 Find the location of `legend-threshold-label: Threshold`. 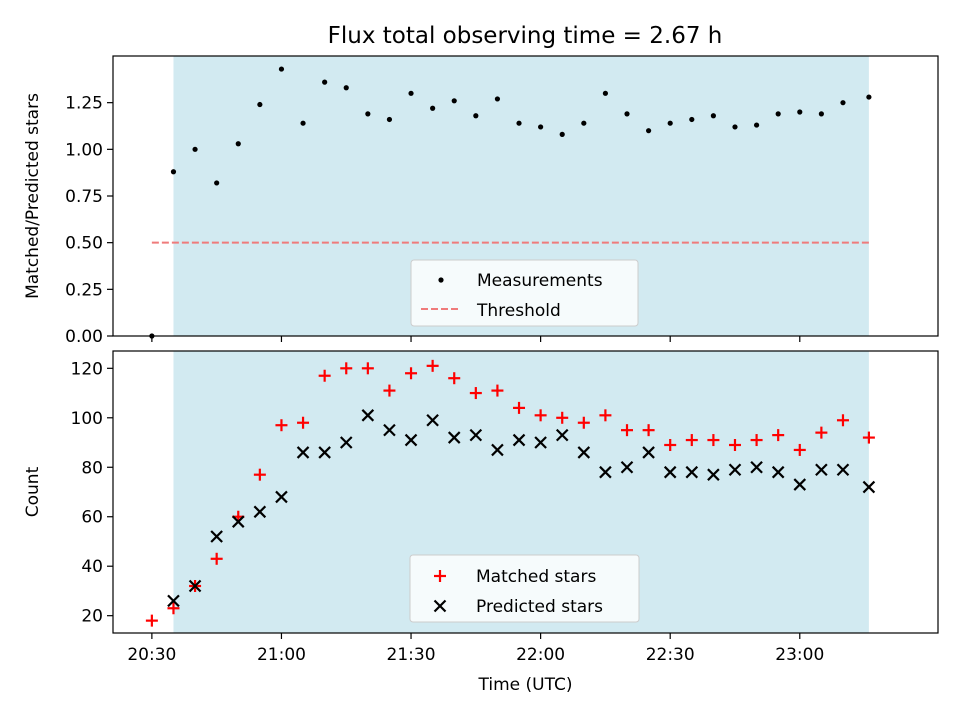

legend-threshold-label: Threshold is located at coordinates (518, 311).